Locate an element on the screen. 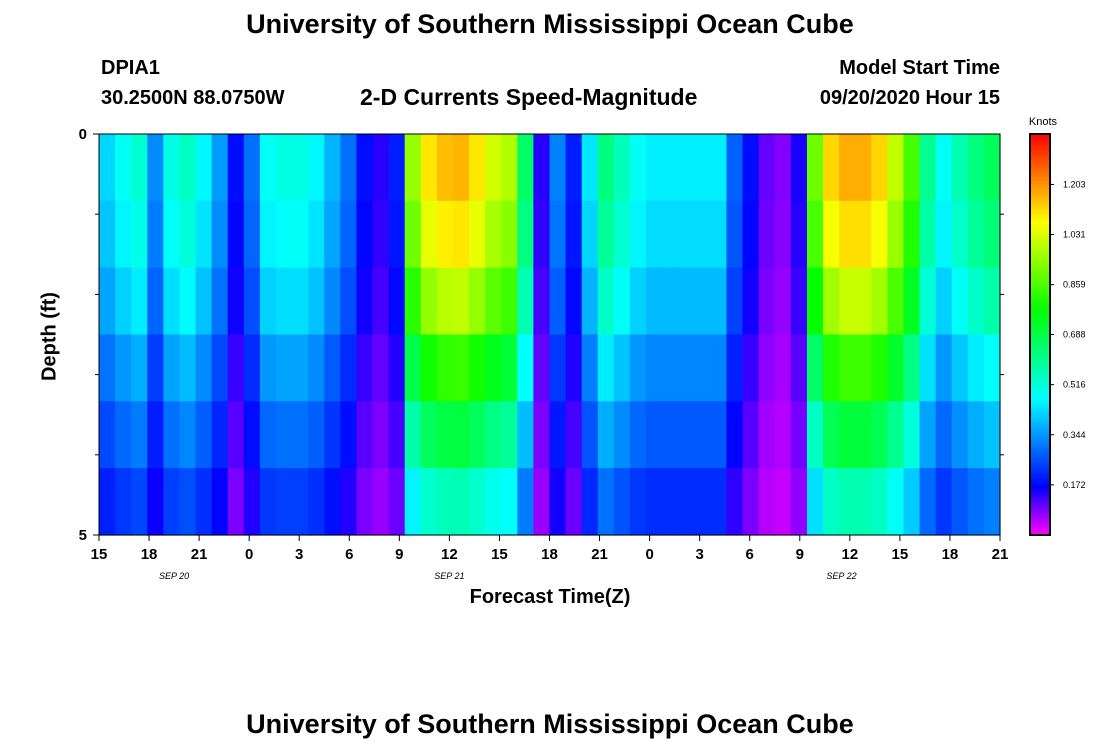  x-tick-label: 21 is located at coordinates (199, 554).